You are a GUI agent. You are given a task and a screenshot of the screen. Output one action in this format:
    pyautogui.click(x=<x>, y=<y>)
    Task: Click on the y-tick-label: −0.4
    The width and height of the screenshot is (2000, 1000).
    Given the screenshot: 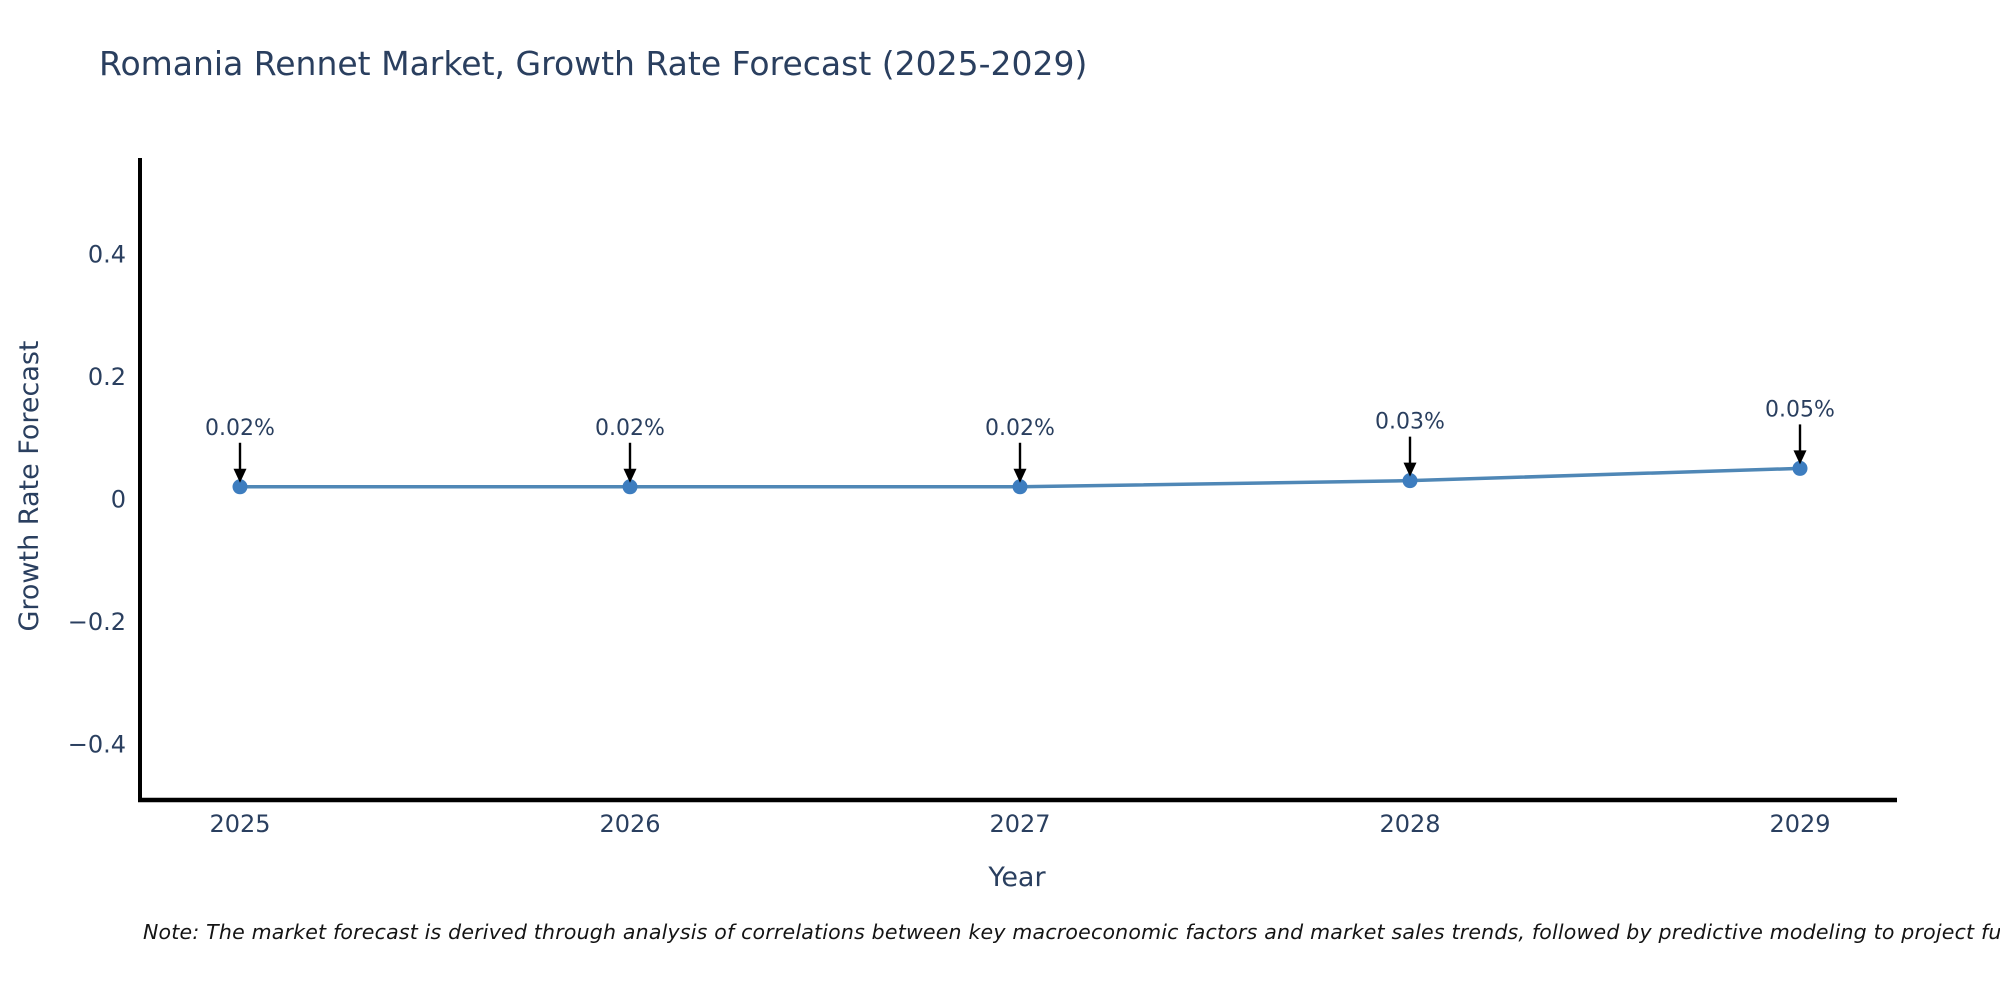 What is the action you would take?
    pyautogui.click(x=97, y=744)
    